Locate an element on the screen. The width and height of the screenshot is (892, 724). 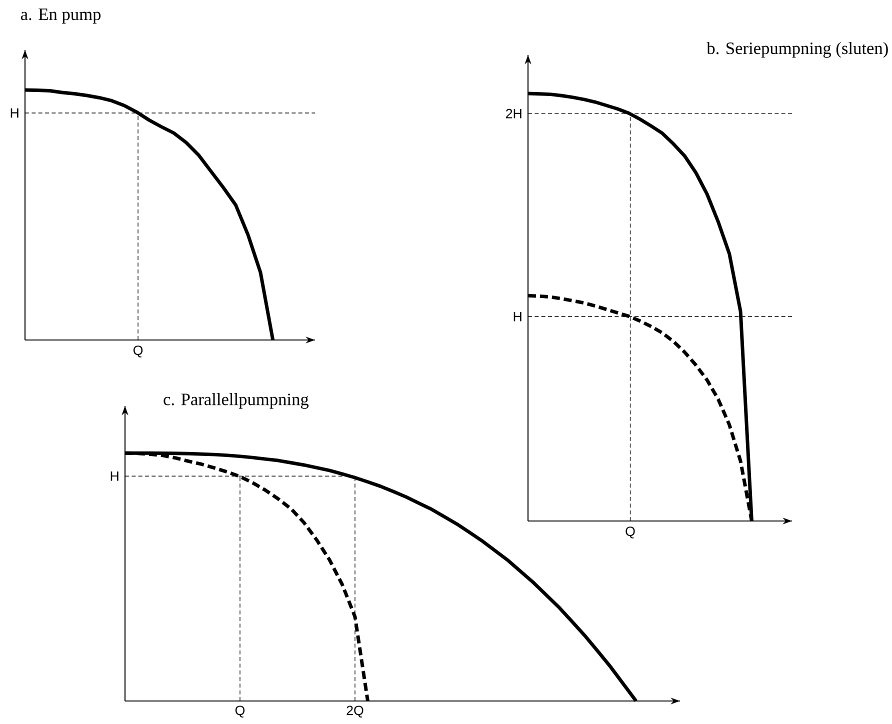
x-tick-label: 2Q is located at coordinates (355, 712).